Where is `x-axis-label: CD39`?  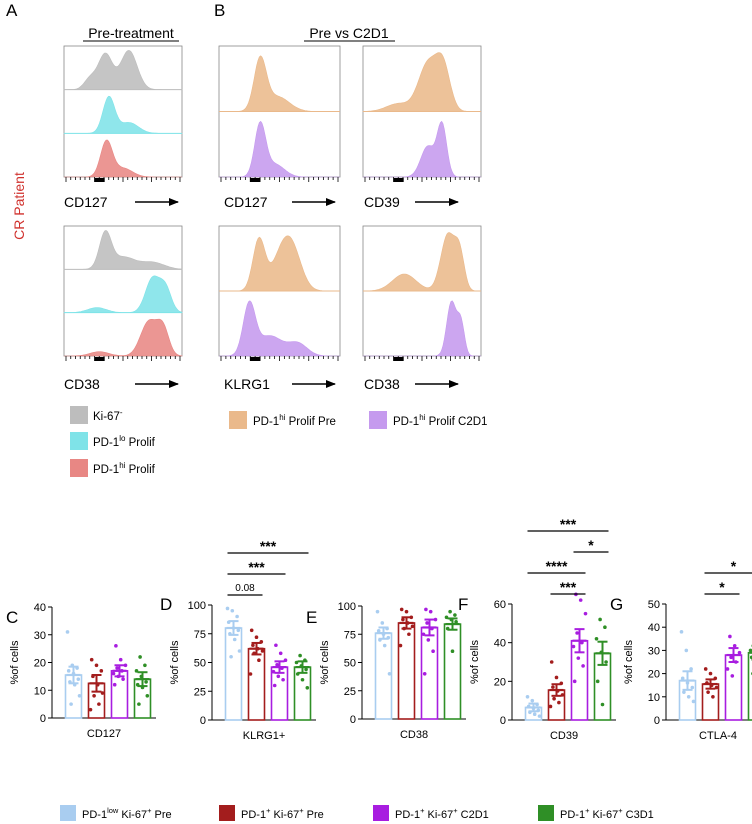 x-axis-label: CD39 is located at coordinates (564, 736).